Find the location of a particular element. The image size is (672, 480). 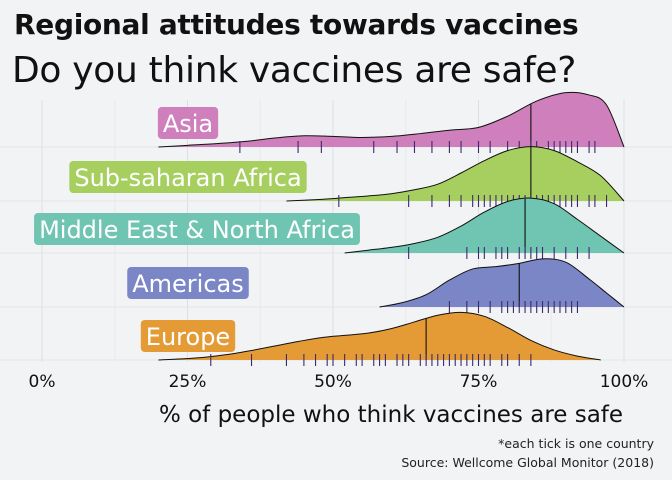

ridge-americas is located at coordinates (502, 285).